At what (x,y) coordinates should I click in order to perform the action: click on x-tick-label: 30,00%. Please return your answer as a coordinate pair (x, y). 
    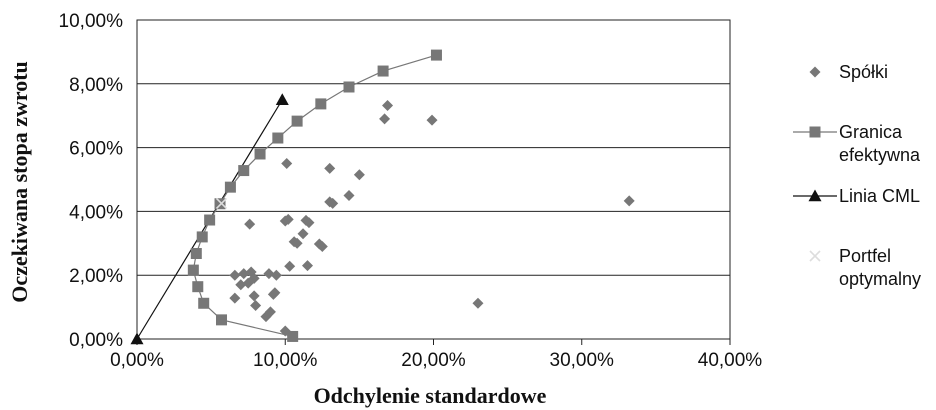
    Looking at the image, I should click on (582, 360).